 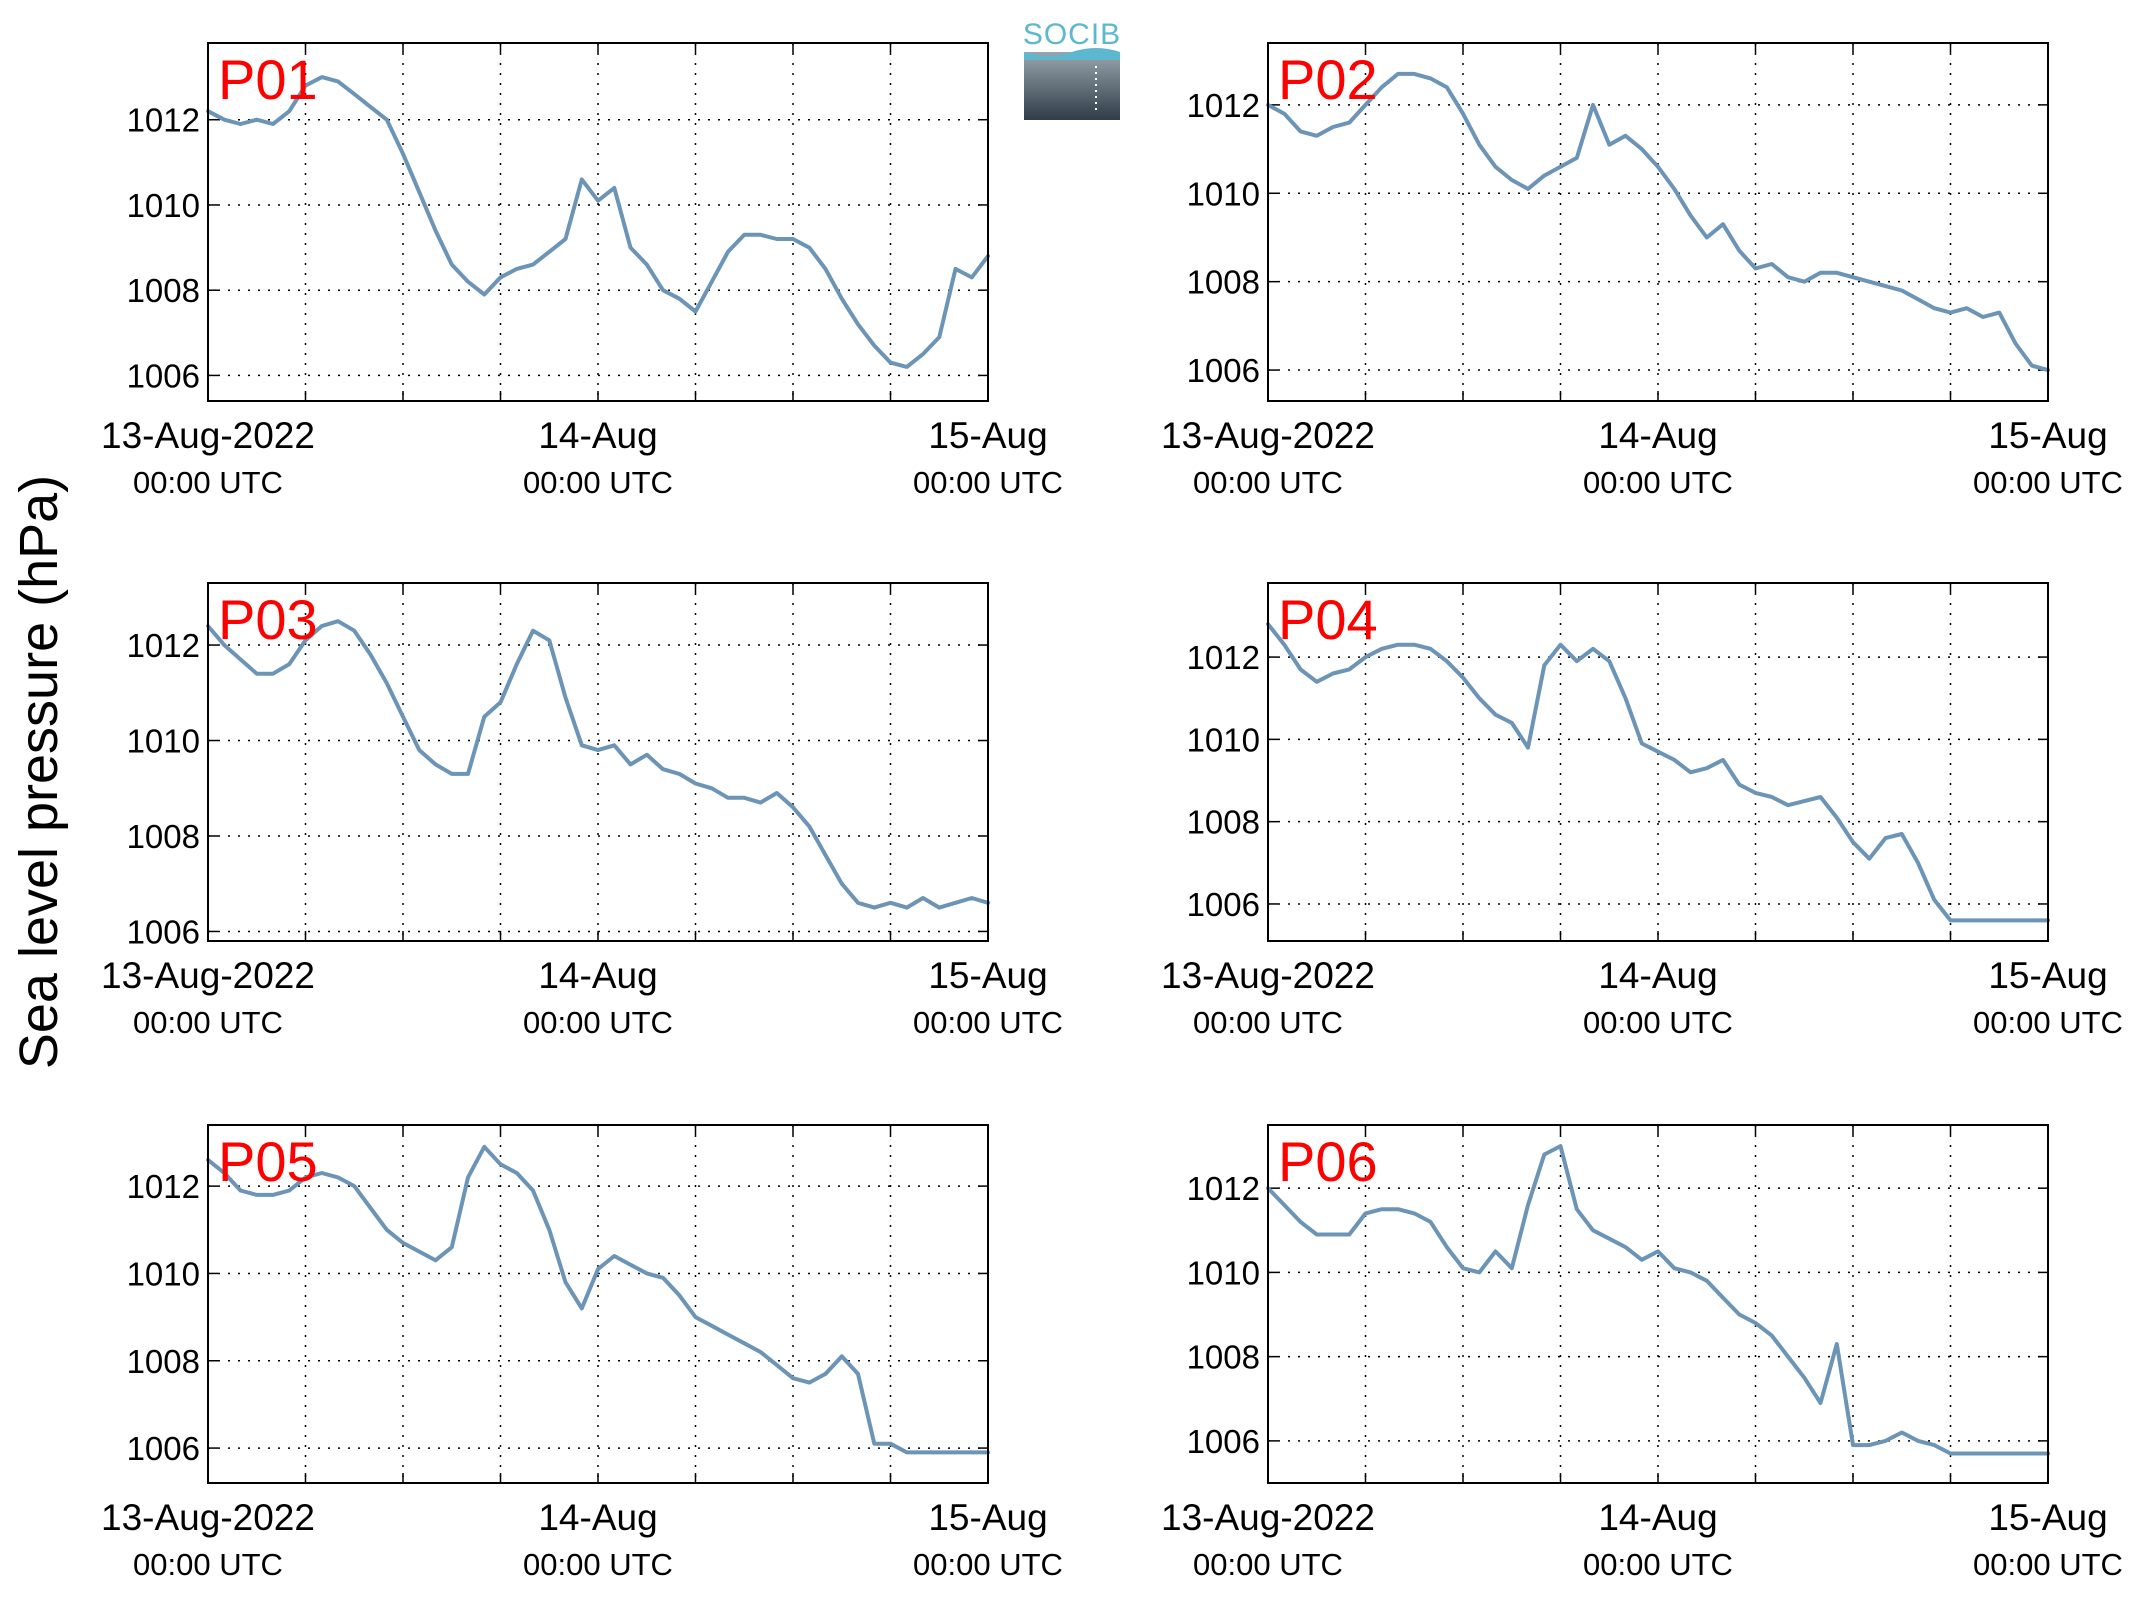 What do you see at coordinates (1328, 79) in the screenshot?
I see `panel-label: P02` at bounding box center [1328, 79].